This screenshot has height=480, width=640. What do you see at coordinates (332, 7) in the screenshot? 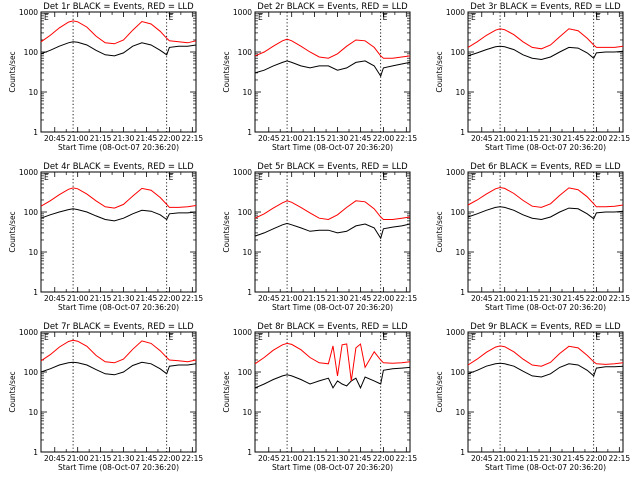
I see `panel-title: Det 2r BLACK = Events, RED = LLD` at bounding box center [332, 7].